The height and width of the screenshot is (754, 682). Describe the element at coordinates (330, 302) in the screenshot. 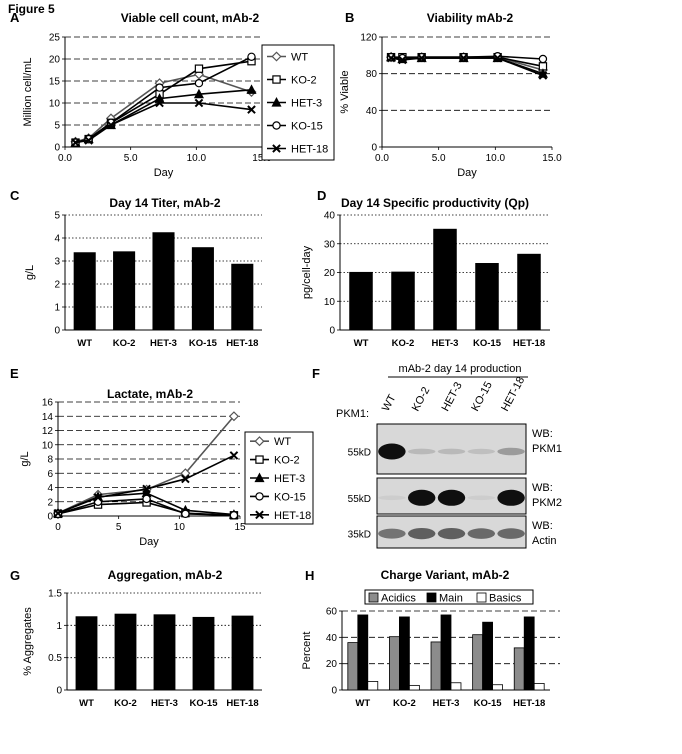

I see `y-tick-label: 10` at that location.